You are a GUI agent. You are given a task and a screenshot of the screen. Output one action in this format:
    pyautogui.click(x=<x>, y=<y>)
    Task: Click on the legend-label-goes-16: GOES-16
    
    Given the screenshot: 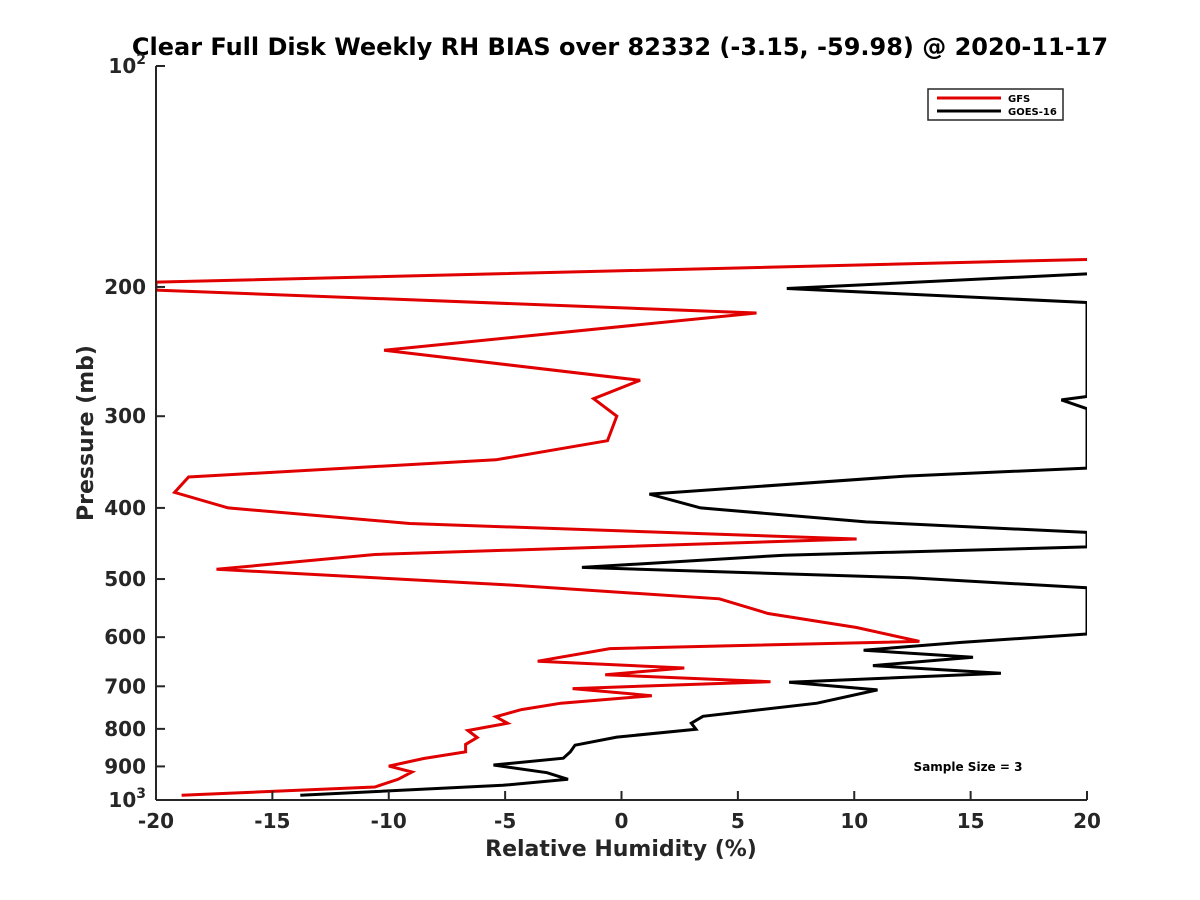 What is the action you would take?
    pyautogui.click(x=1032, y=112)
    